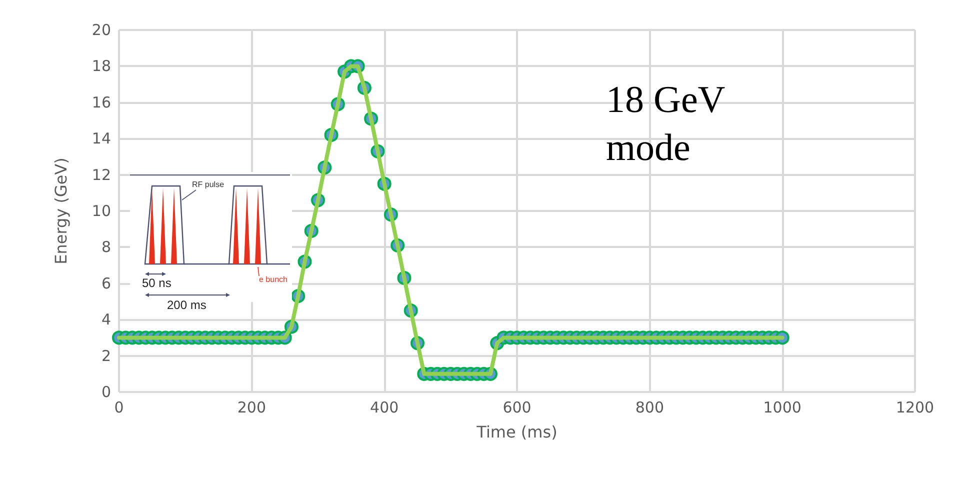 The width and height of the screenshot is (960, 491). Describe the element at coordinates (273, 279) in the screenshot. I see `annotation: e bunch` at that location.